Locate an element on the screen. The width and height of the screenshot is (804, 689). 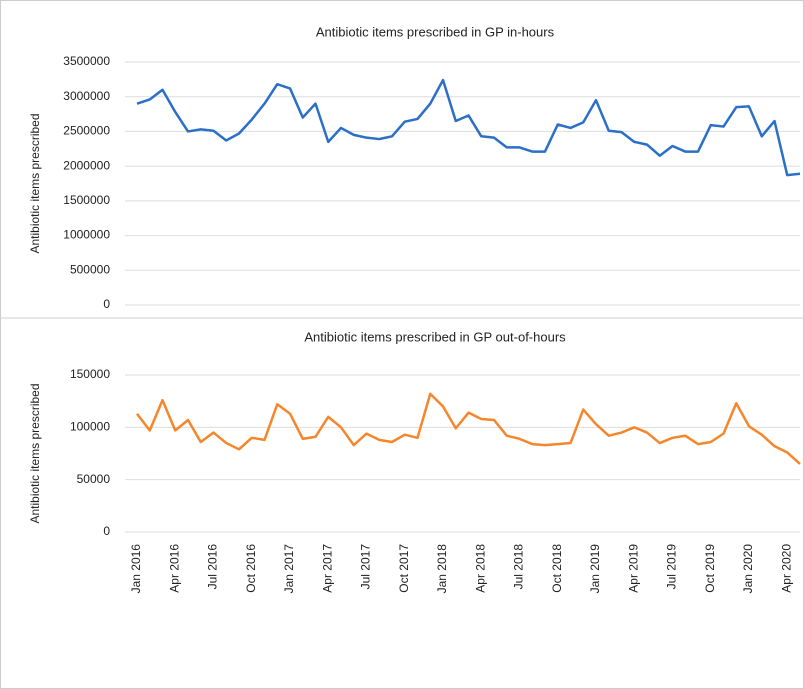
y-tick-label: 500000 is located at coordinates (90, 269).